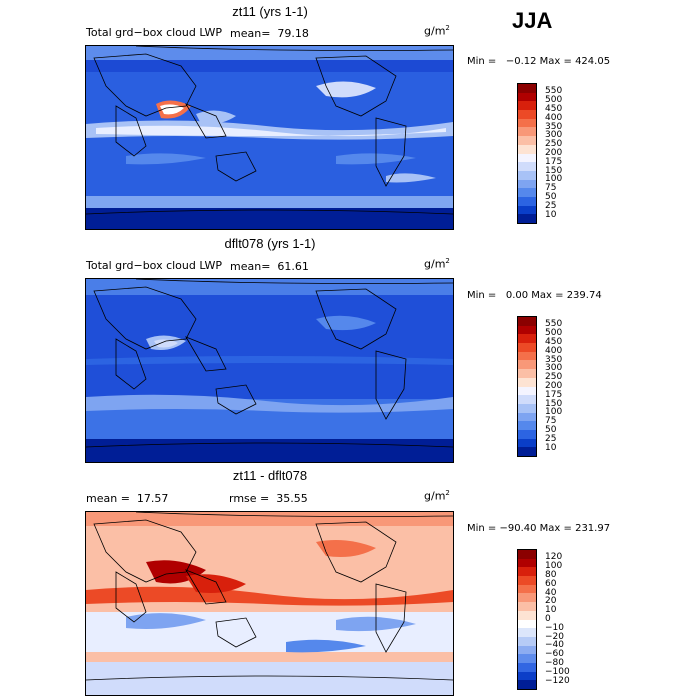 The image size is (700, 700). Describe the element at coordinates (154, 32) in the screenshot. I see `panel-1-varname: Total grd−box cloud LWP` at that location.